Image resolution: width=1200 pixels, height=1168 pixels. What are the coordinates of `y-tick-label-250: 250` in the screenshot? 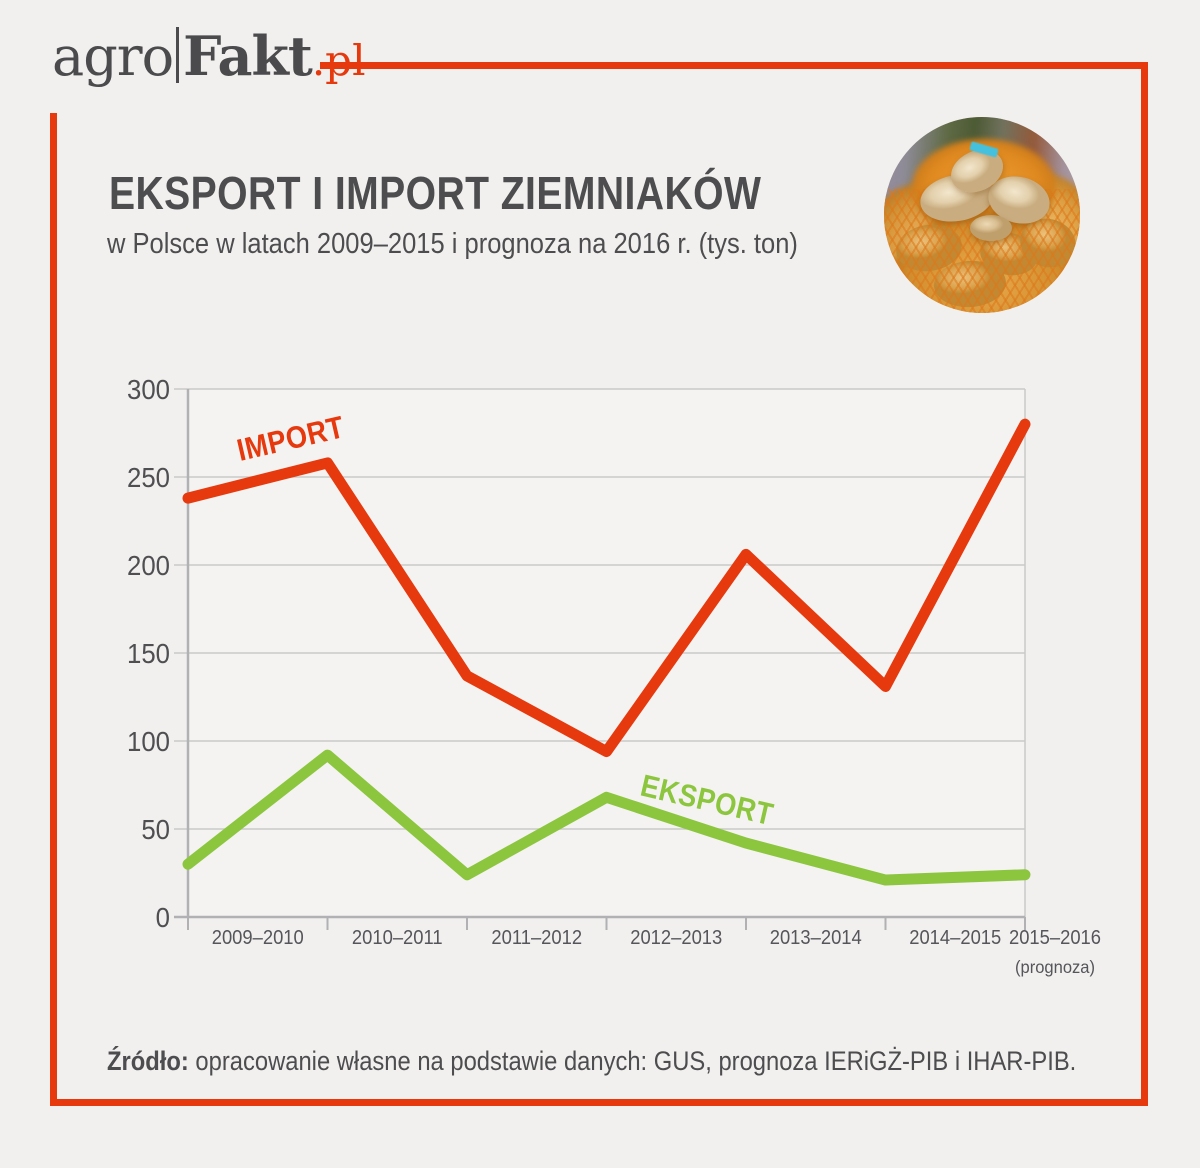 It's located at (148, 477).